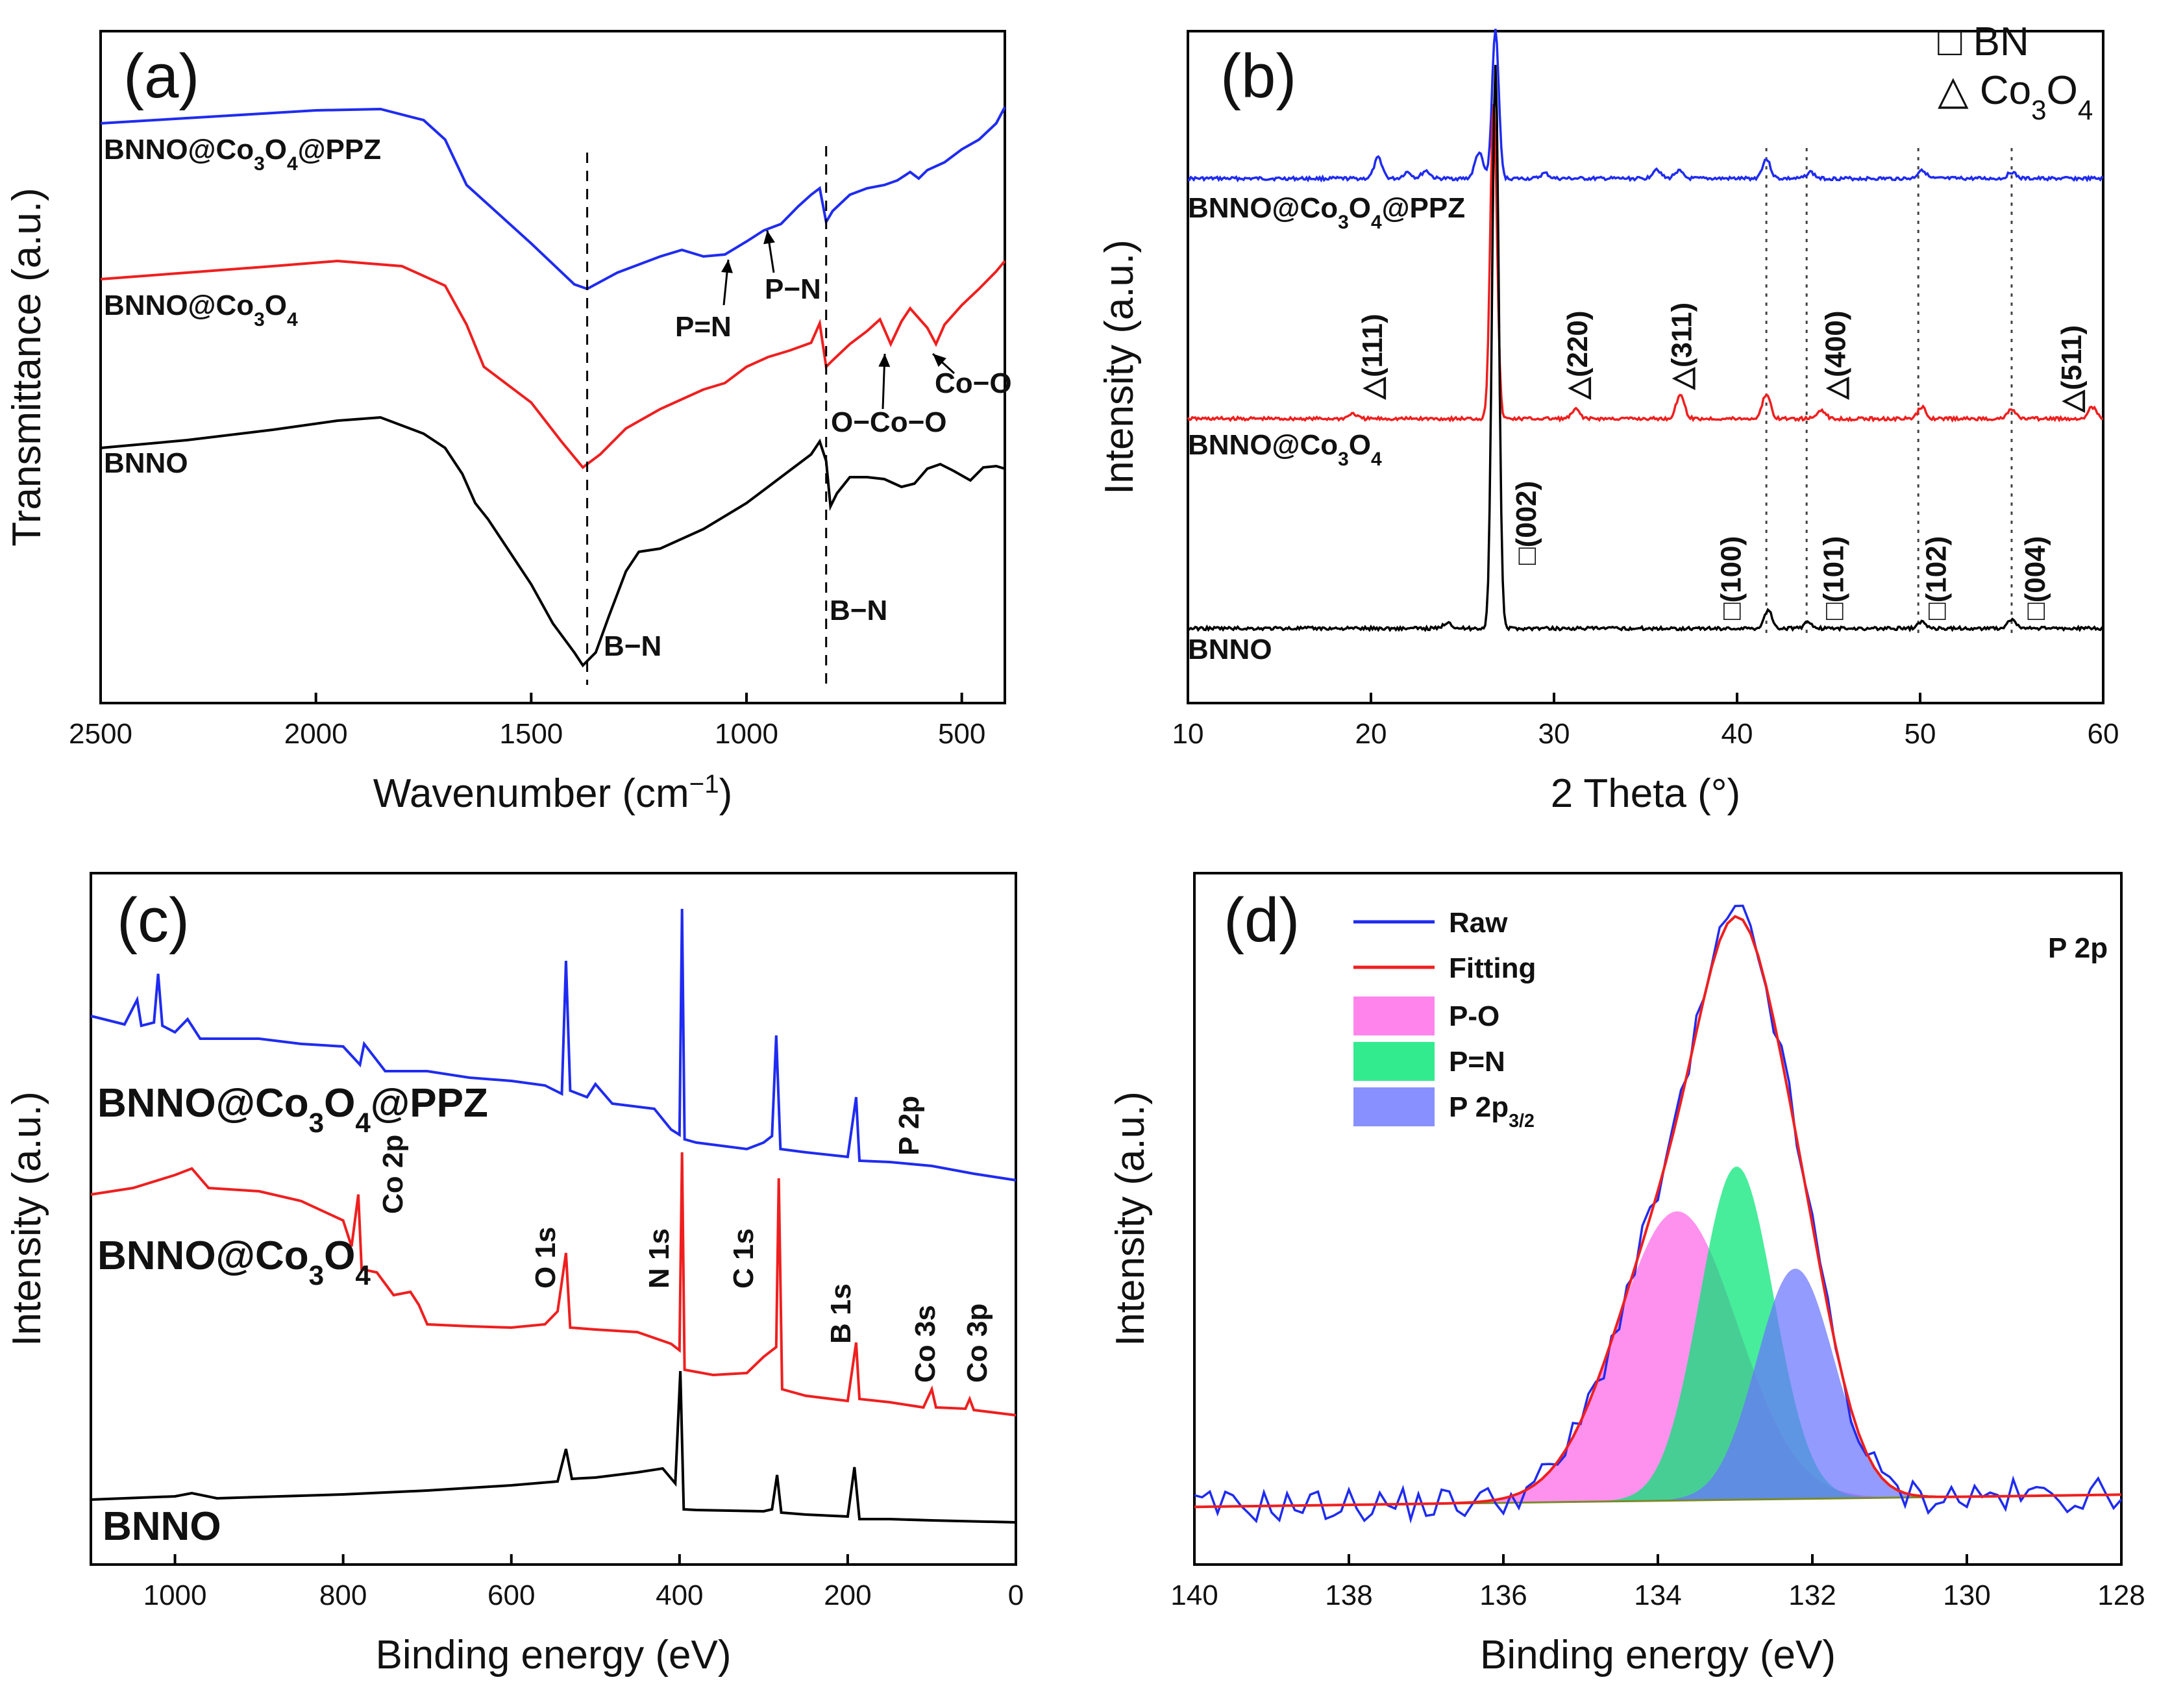  I want to click on x-tick-label: 10, so click(1188, 734).